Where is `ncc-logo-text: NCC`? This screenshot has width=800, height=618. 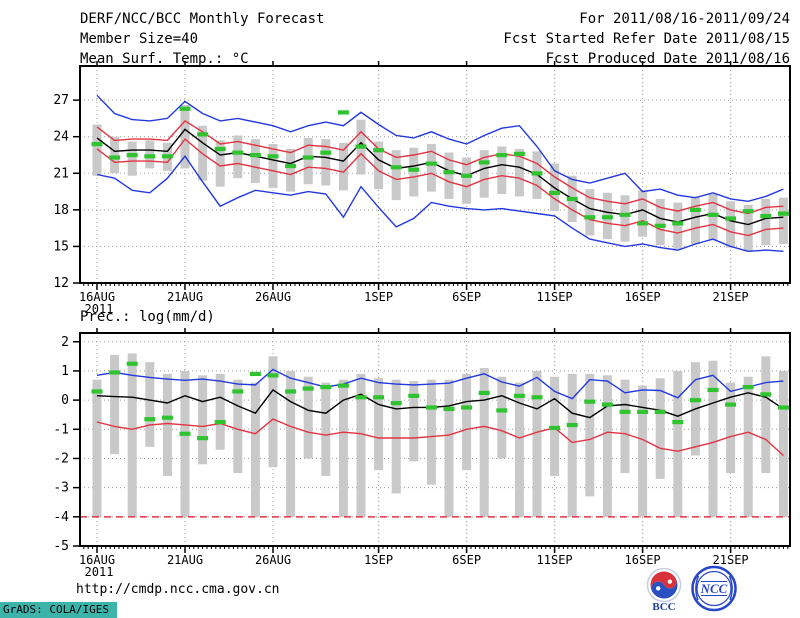 ncc-logo-text: NCC is located at coordinates (714, 588).